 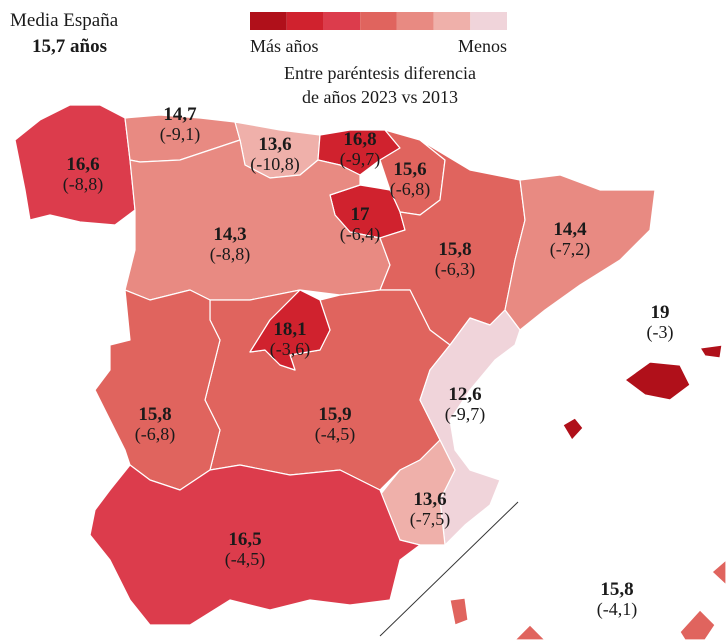 I want to click on legend-note: de años 2023 vs 2013, so click(x=380, y=97).